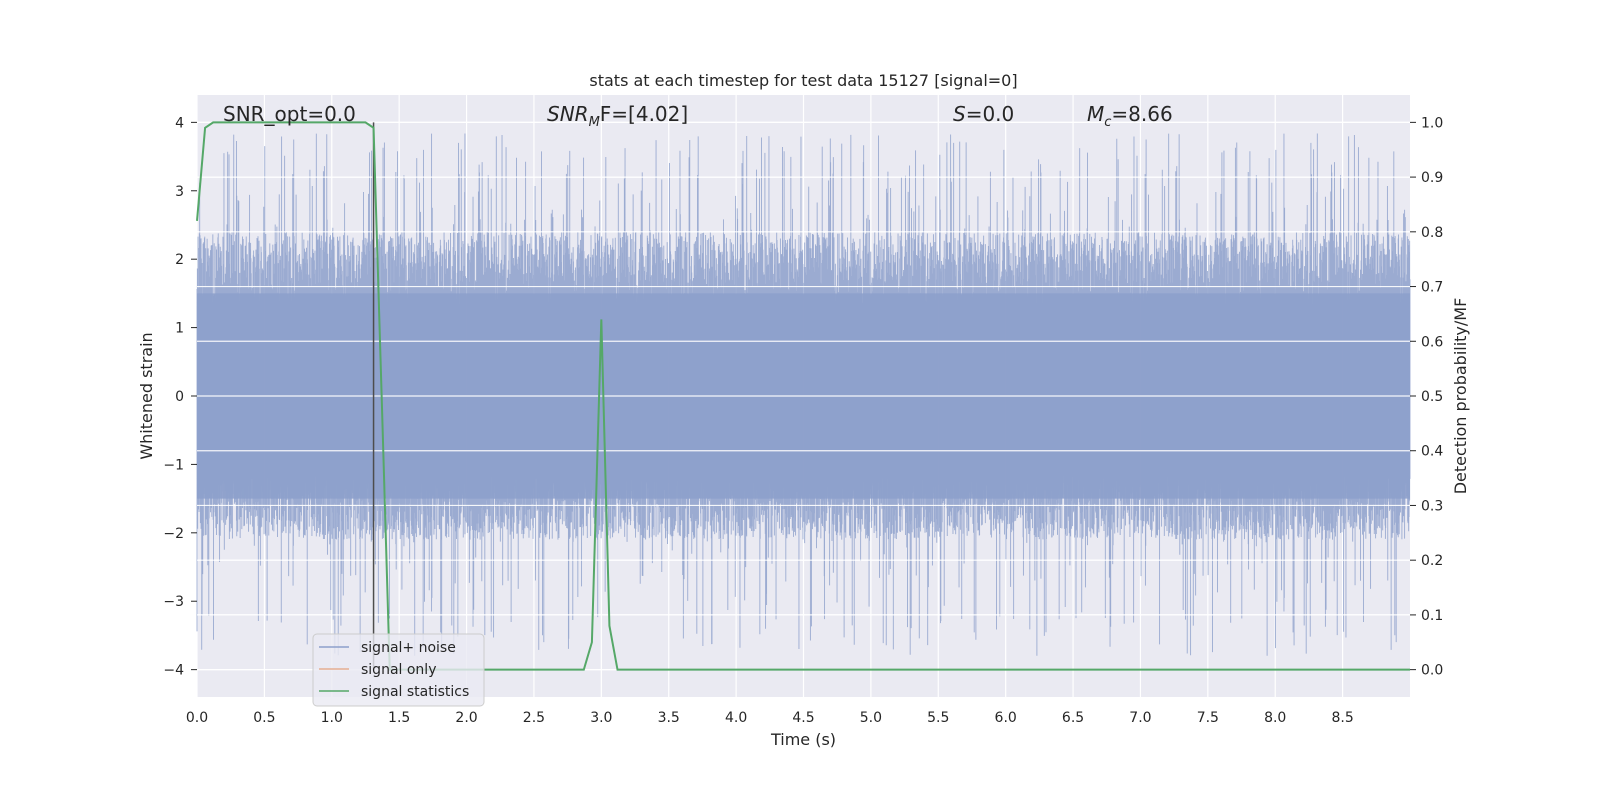  I want to click on x-axis-label: Time (s), so click(803, 739).